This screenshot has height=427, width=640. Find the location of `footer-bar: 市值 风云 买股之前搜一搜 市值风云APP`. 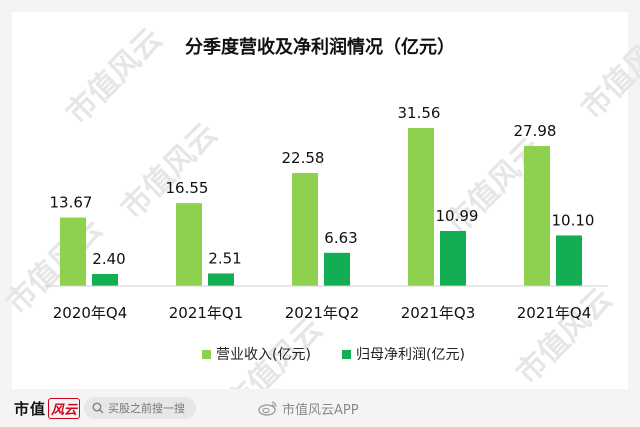

footer-bar: 市值 风云 买股之前搜一搜 市值风云APP is located at coordinates (320, 408).